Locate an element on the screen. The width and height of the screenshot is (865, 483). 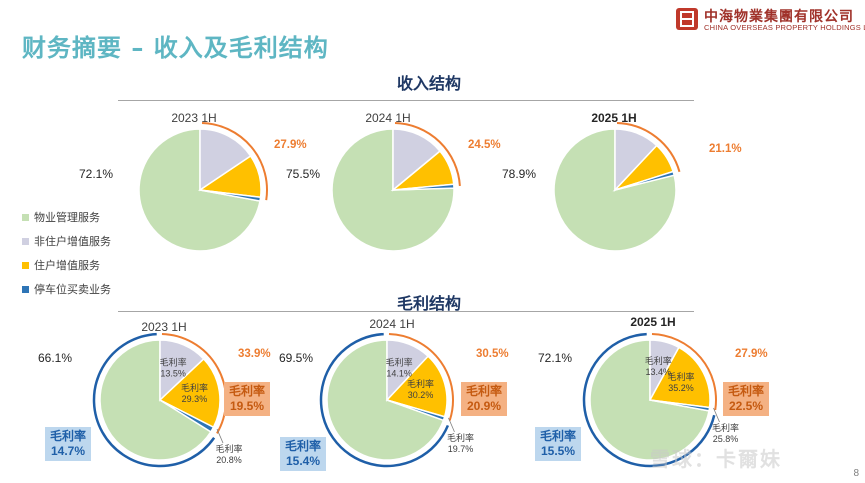
property-margin-box-2024: 毛利率 15.4% is located at coordinates (303, 454).